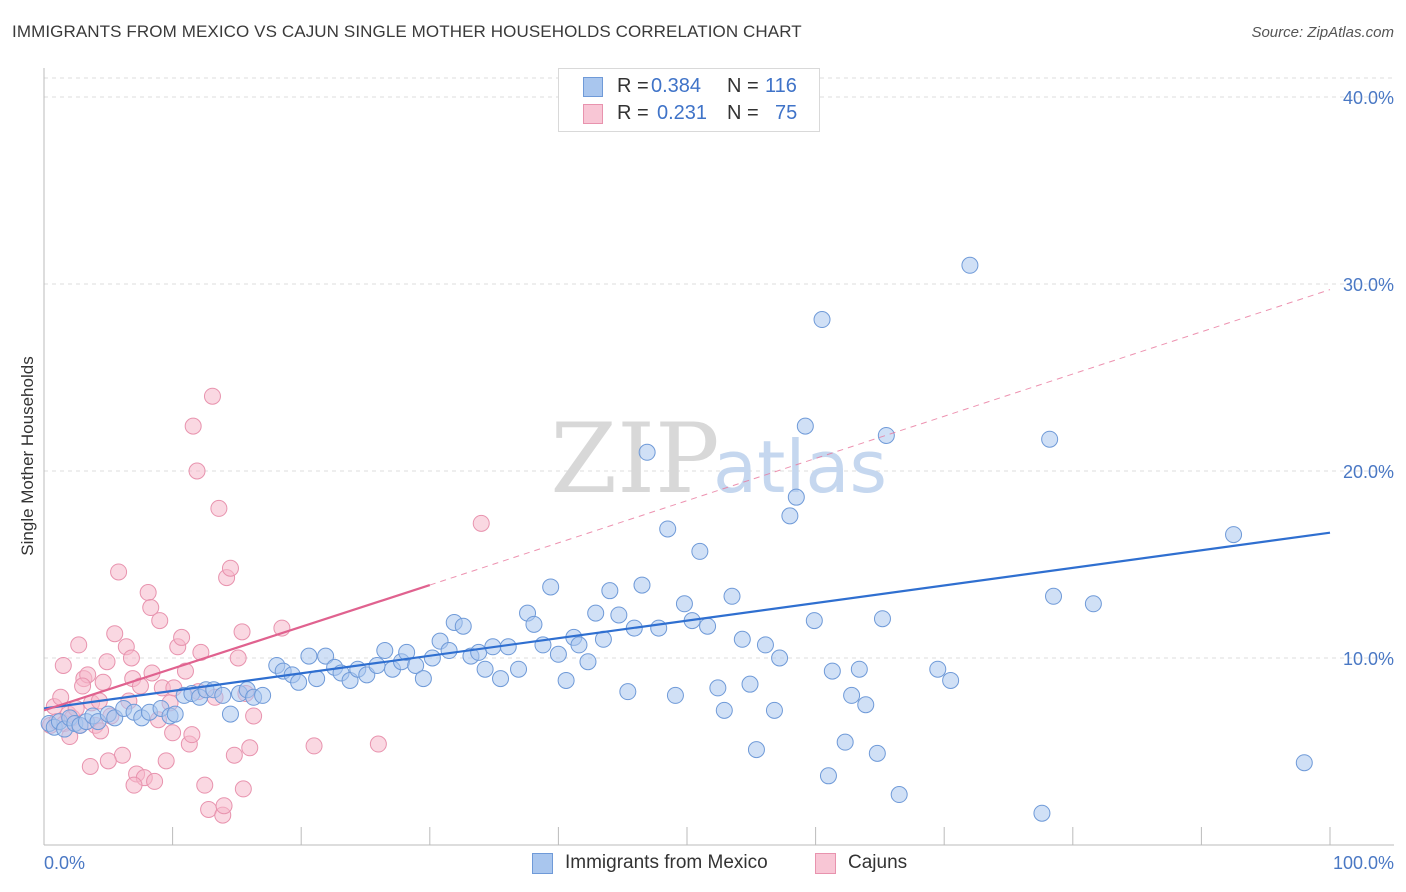 The width and height of the screenshot is (1406, 892). Describe the element at coordinates (825, 863) in the screenshot. I see `bottom-legend-swatch-cajun` at that location.